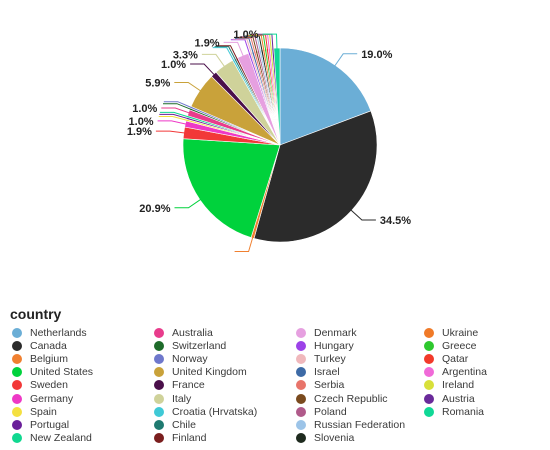  I want to click on legend-label: Greece, so click(459, 345).